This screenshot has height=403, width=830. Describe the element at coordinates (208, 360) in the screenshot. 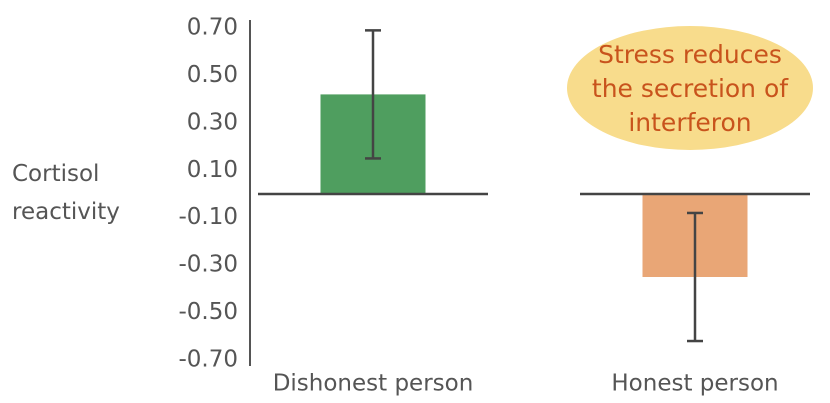

I see `y-tick-label: -0.70` at that location.